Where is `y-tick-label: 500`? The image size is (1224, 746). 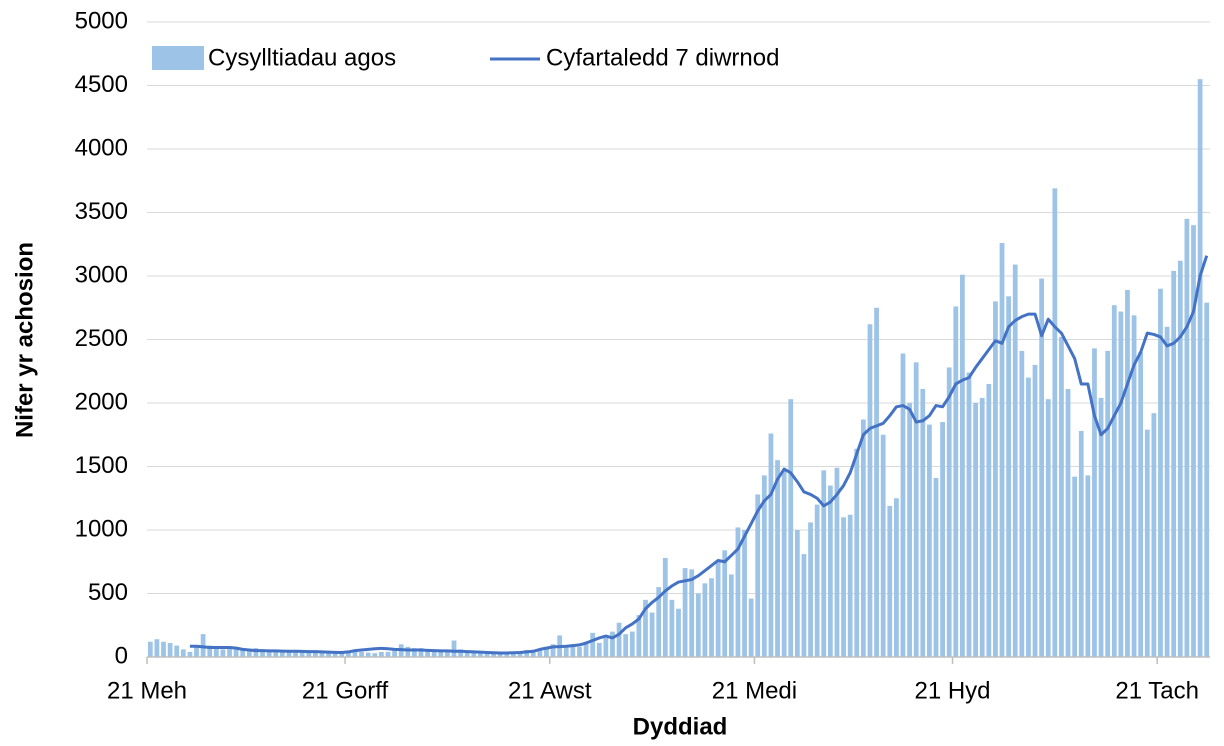 y-tick-label: 500 is located at coordinates (108, 592).